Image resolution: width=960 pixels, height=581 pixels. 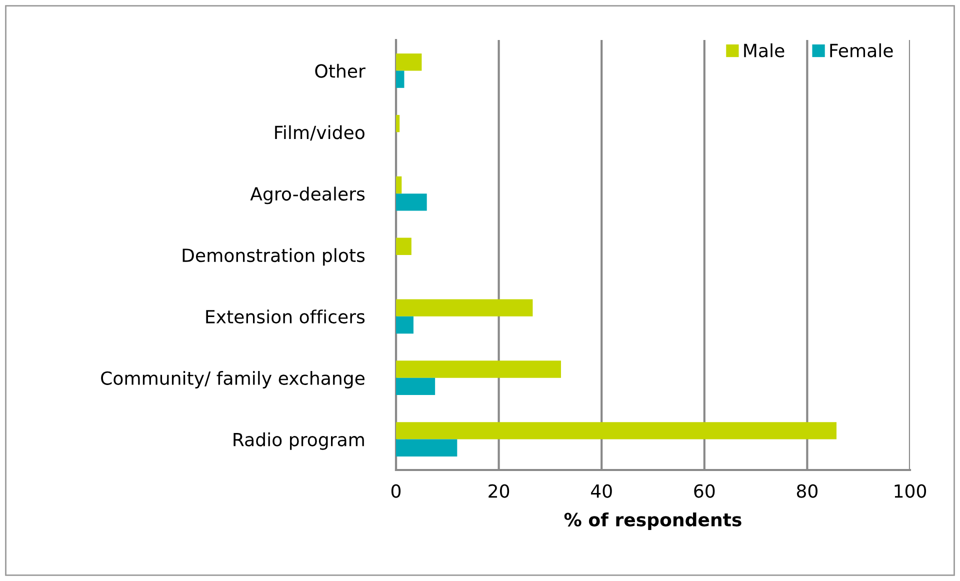 I want to click on x-tick-label: 0, so click(x=396, y=491).